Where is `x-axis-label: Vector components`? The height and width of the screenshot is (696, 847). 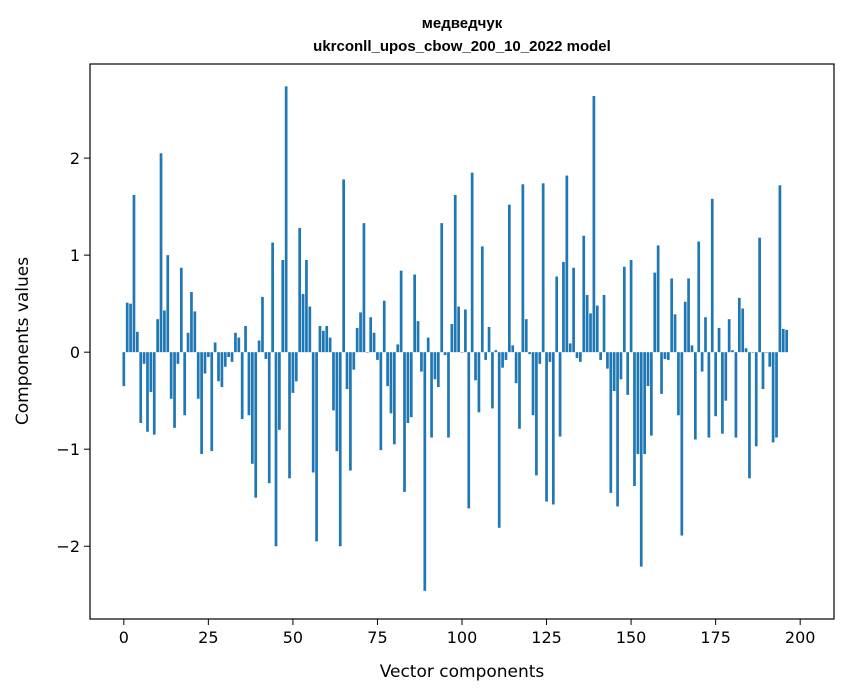
x-axis-label: Vector components is located at coordinates (462, 672).